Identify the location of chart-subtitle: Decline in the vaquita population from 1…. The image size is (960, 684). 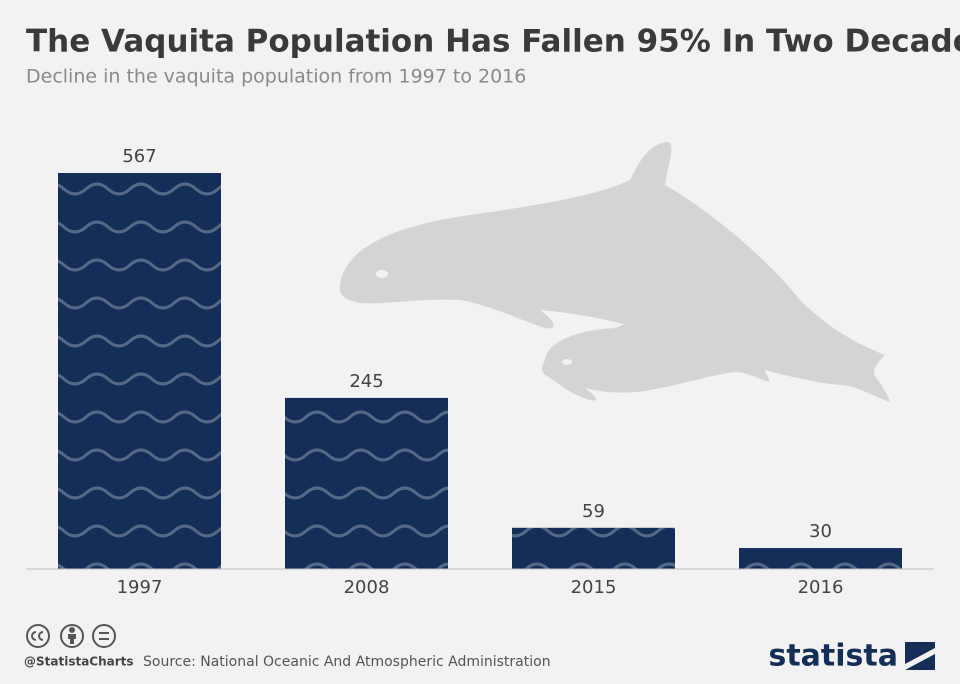
(276, 77).